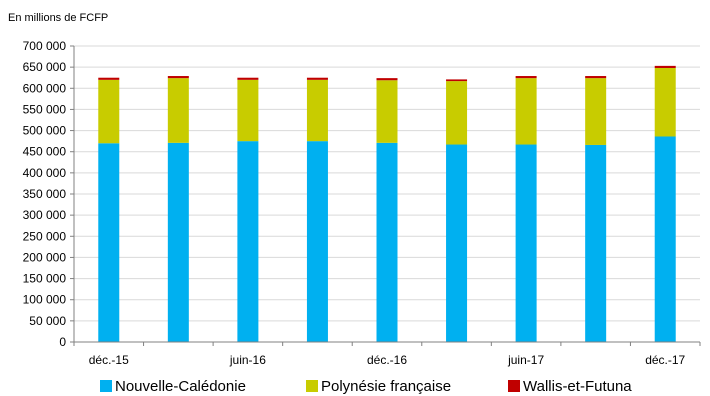 The image size is (710, 396). I want to click on y-tick-label: 100 000, so click(45, 300).